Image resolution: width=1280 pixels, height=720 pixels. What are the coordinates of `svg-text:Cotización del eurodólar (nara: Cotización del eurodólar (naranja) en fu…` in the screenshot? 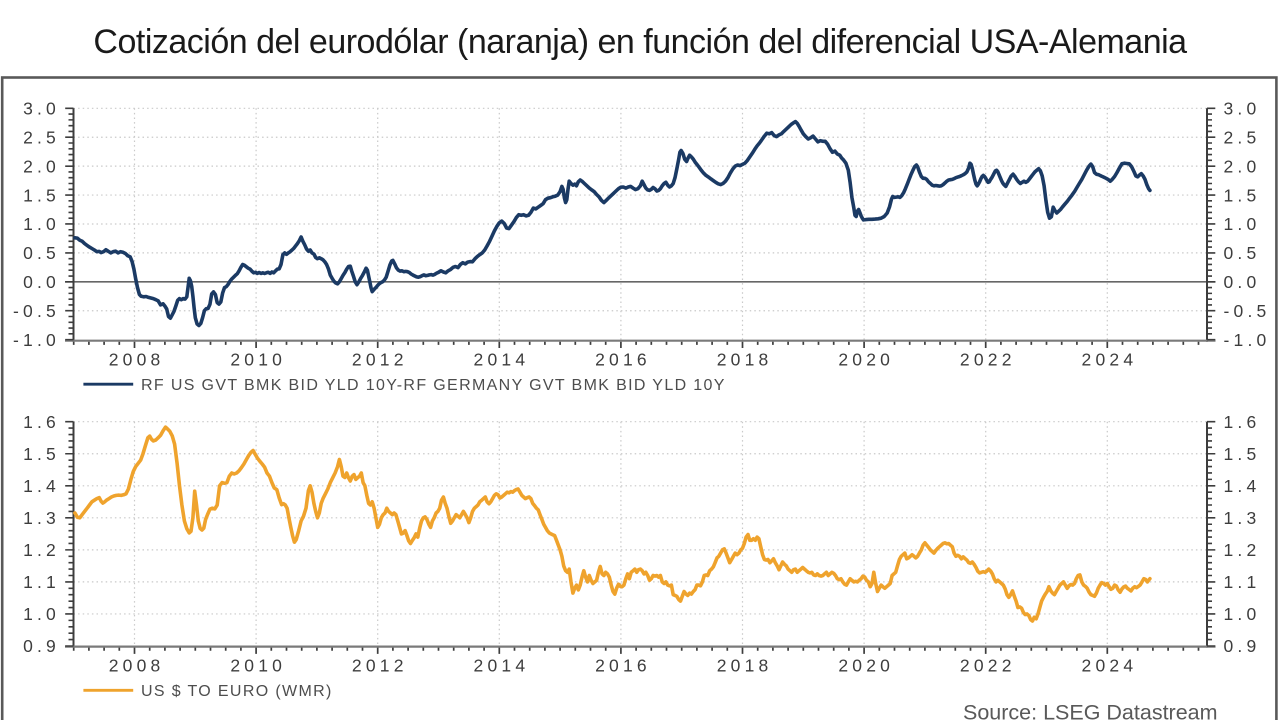 It's located at (640, 42).